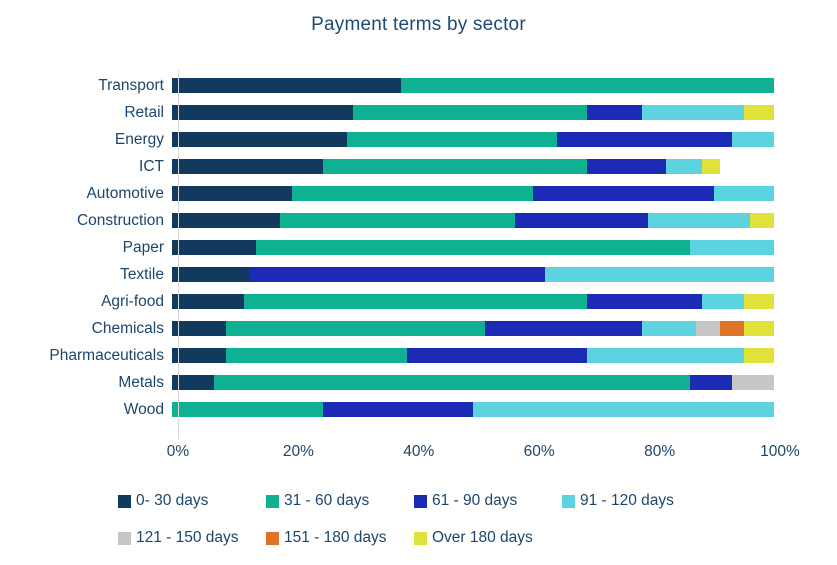  I want to click on chart-row: Metals, so click(390, 382).